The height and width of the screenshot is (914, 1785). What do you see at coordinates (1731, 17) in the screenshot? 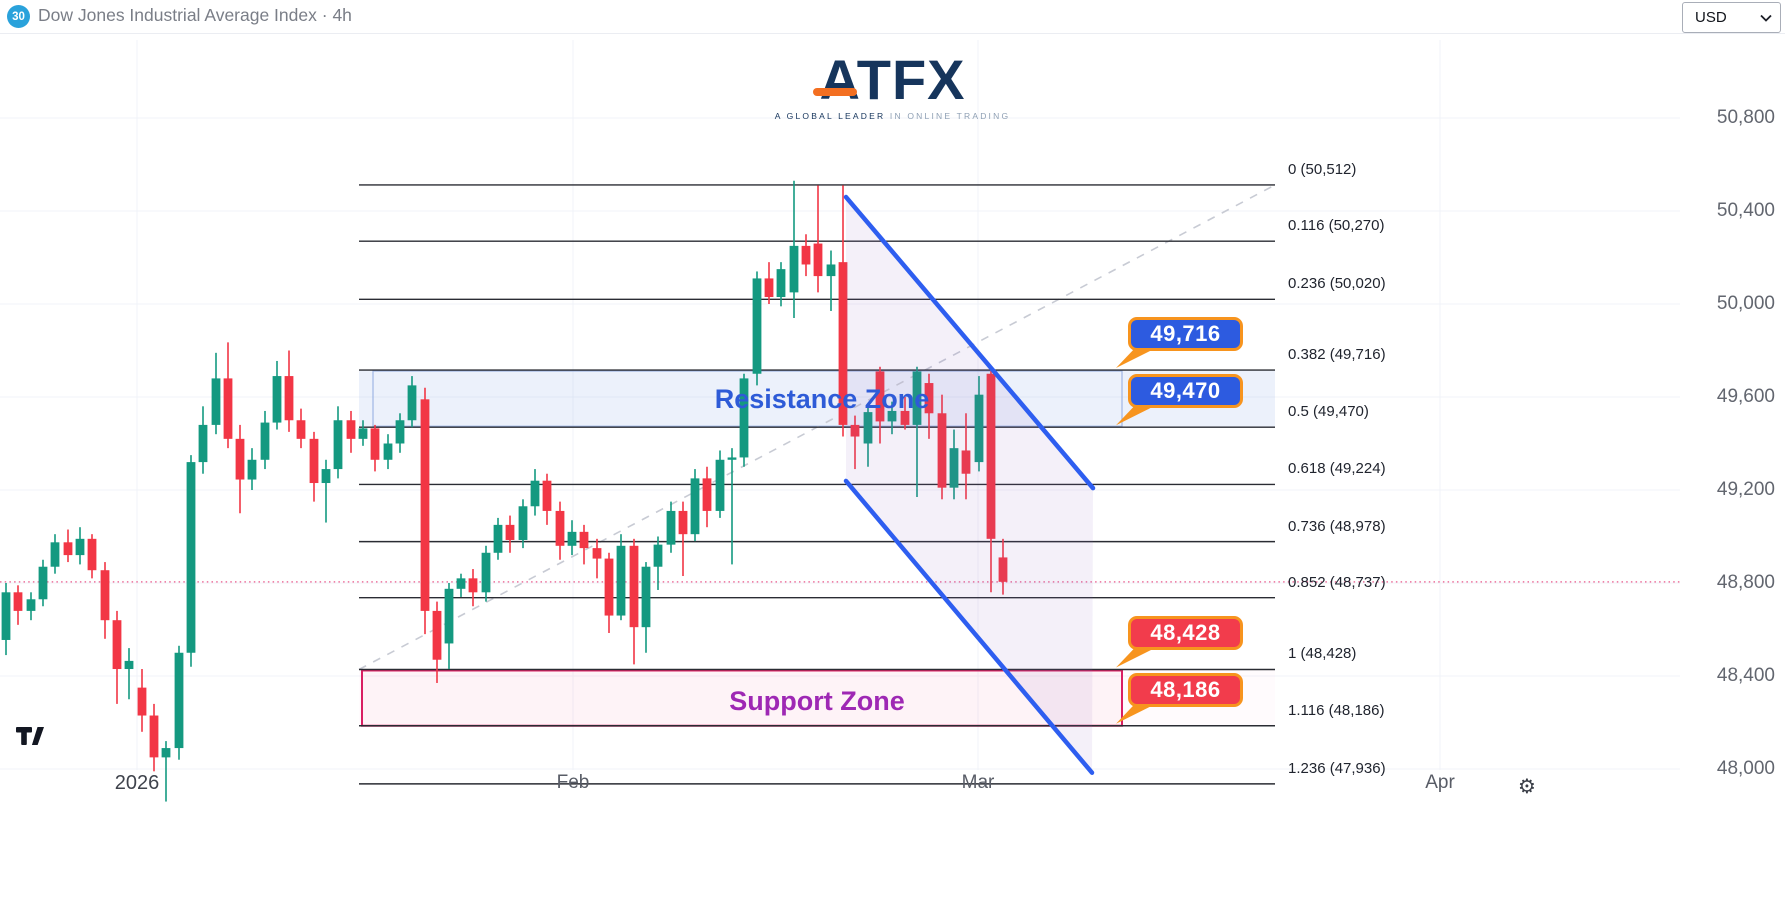
I see `currency-dropdown: USD` at bounding box center [1731, 17].